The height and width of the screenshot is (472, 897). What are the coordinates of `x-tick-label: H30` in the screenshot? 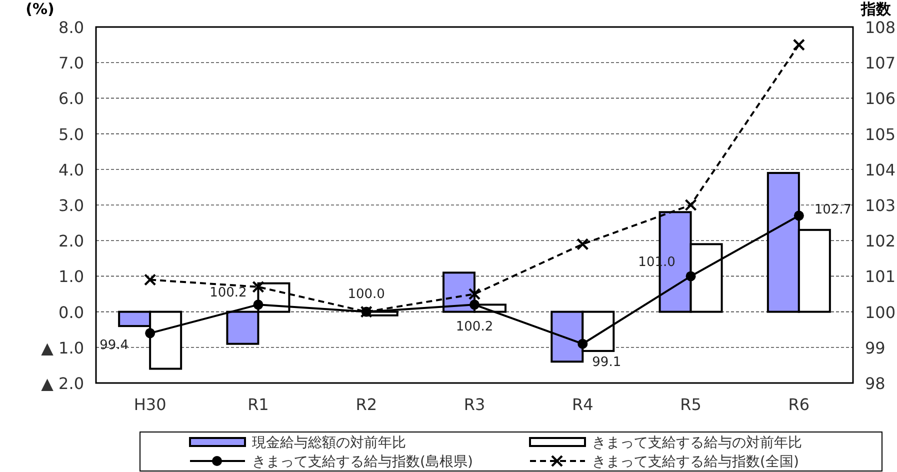 It's located at (150, 404).